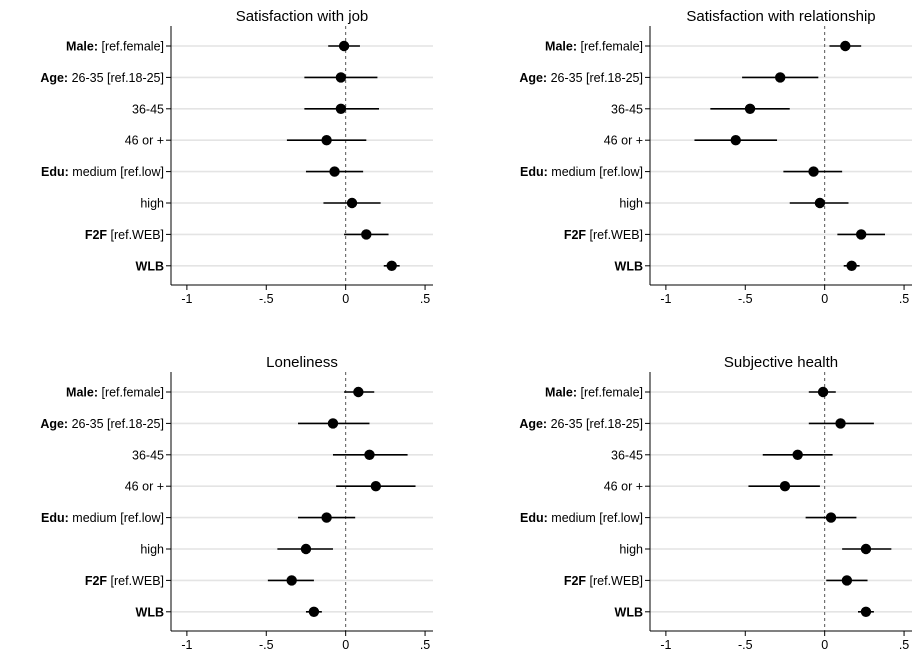 The height and width of the screenshot is (655, 914). Describe the element at coordinates (780, 16) in the screenshot. I see `panel-title: Satisfaction with relationship` at that location.